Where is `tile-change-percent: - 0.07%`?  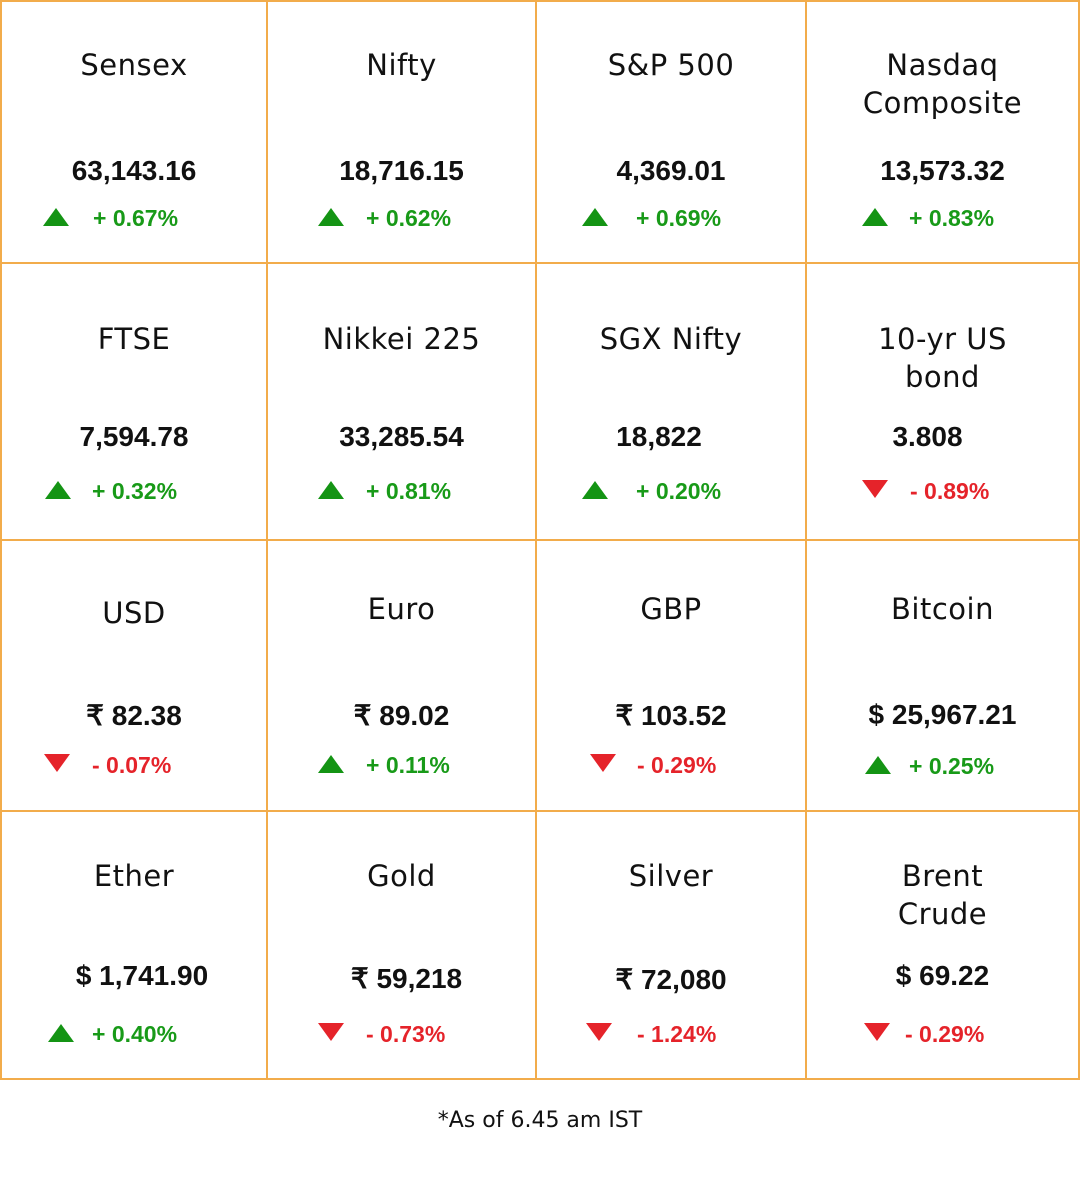 tile-change-percent: - 0.07% is located at coordinates (132, 765).